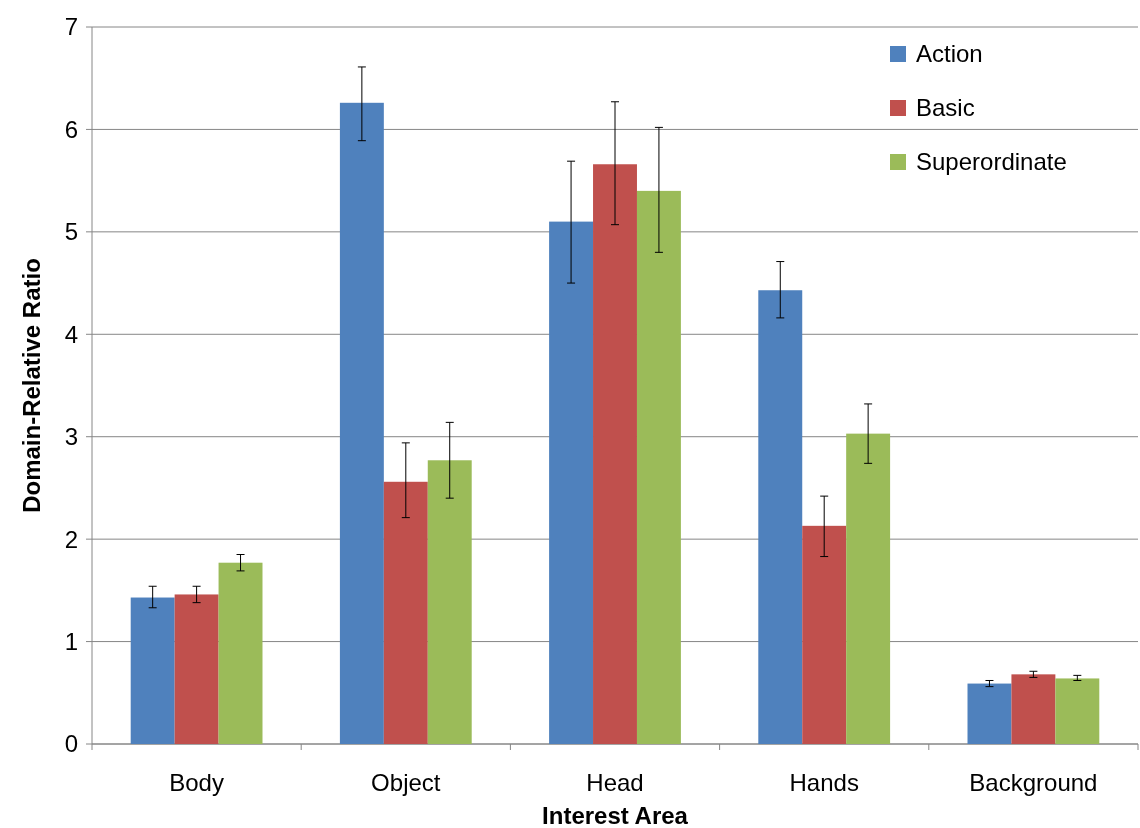 The width and height of the screenshot is (1140, 828). Describe the element at coordinates (615, 815) in the screenshot. I see `x-axis-title: Interest Area` at that location.